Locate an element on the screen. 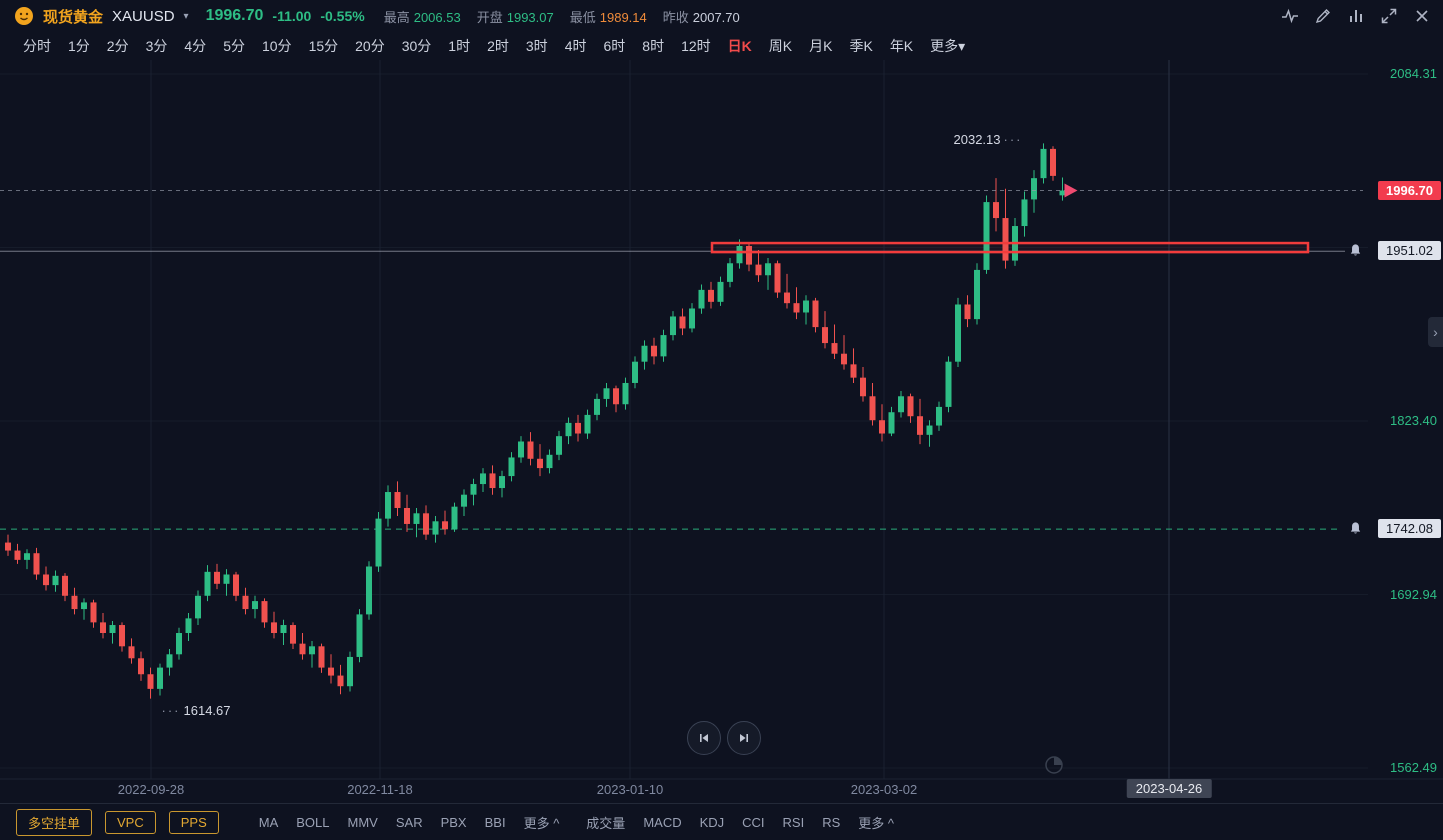  columns-icon is located at coordinates (1356, 16).